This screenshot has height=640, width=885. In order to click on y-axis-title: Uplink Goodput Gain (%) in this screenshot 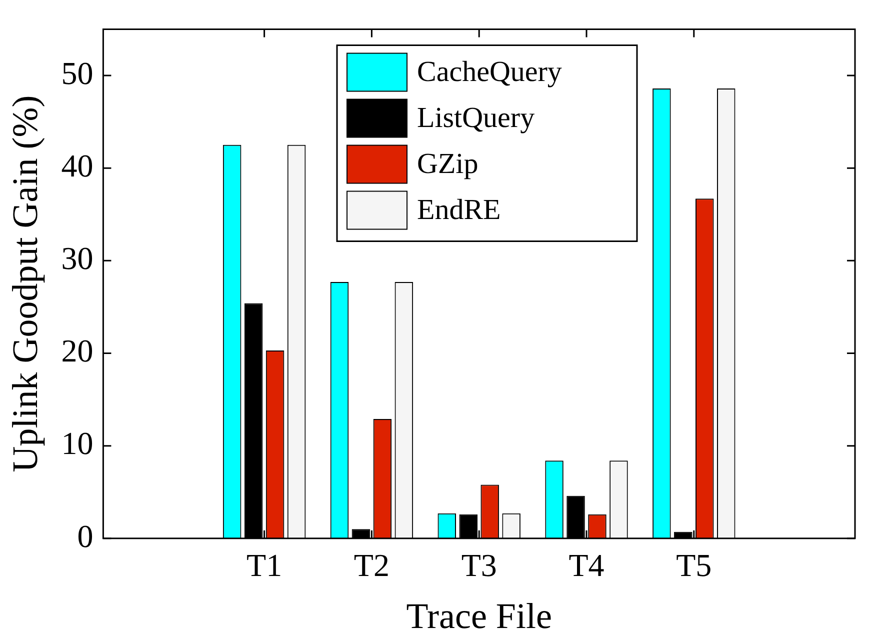, I will do `click(25, 283)`.